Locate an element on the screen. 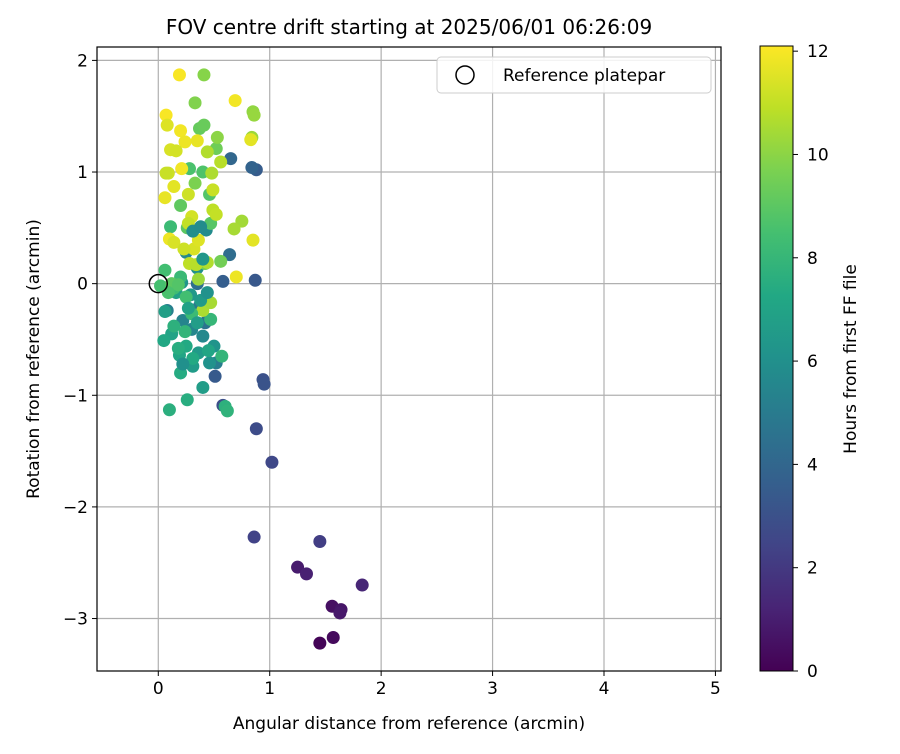  y-tick-label: −1 is located at coordinates (75, 396).